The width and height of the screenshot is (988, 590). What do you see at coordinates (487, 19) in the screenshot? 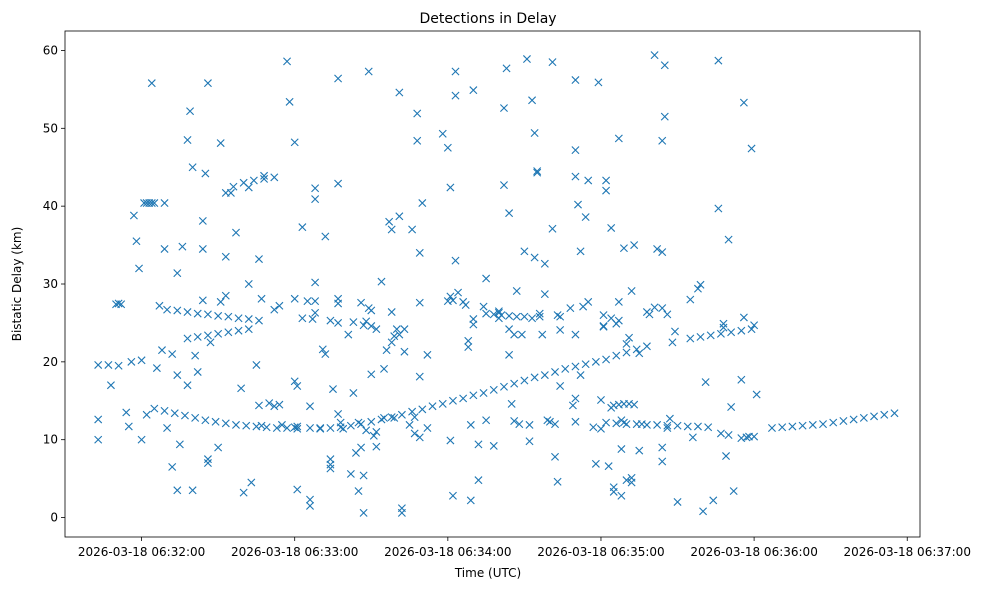
I see `chart-title: Detections in Delay` at bounding box center [487, 19].